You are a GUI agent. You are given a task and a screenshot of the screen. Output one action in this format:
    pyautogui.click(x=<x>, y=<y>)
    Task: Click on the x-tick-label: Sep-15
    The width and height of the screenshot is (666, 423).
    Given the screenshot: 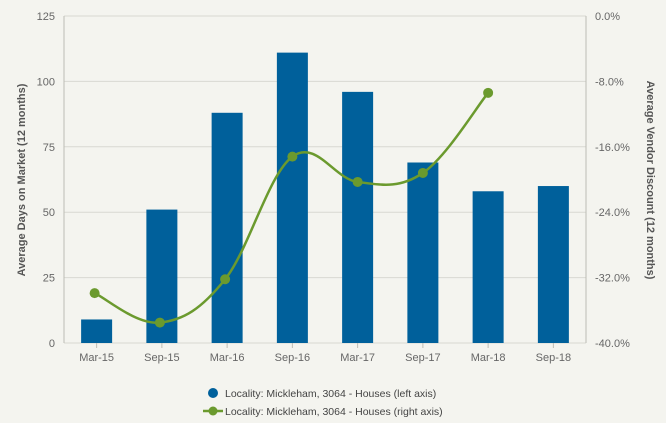 What is the action you would take?
    pyautogui.click(x=161, y=358)
    